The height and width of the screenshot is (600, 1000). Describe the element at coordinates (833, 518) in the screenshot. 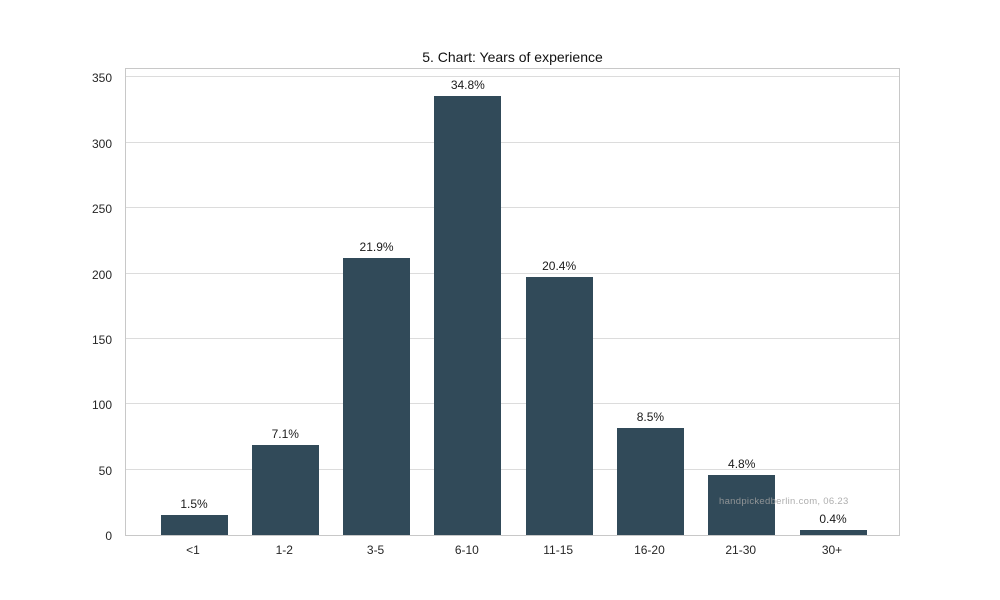

I see `bar-value-label: 0.4%` at that location.